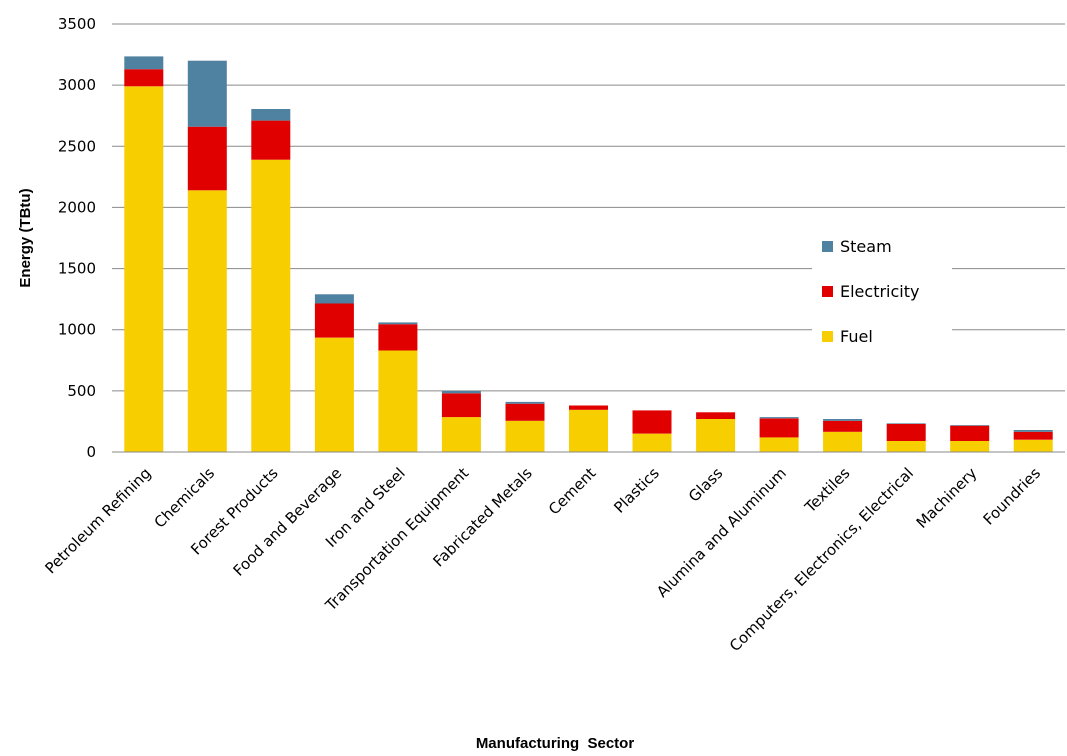 The image size is (1067, 756). Describe the element at coordinates (572, 491) in the screenshot. I see `x-category-label: Cement` at that location.